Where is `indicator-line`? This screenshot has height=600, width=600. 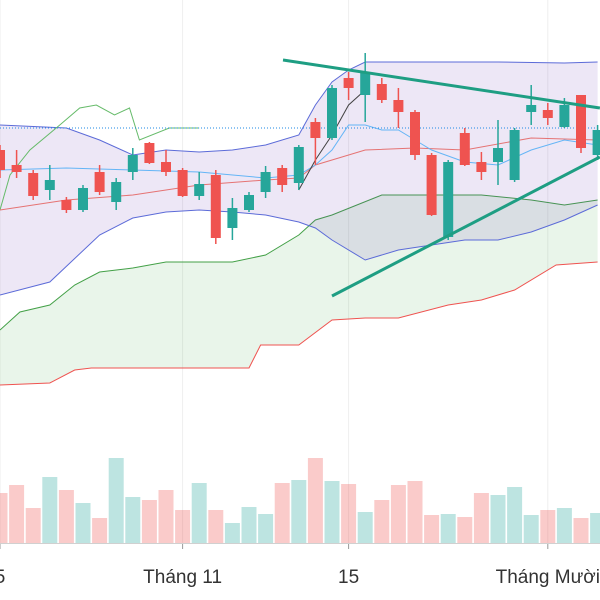 indicator-line is located at coordinates (100, 157).